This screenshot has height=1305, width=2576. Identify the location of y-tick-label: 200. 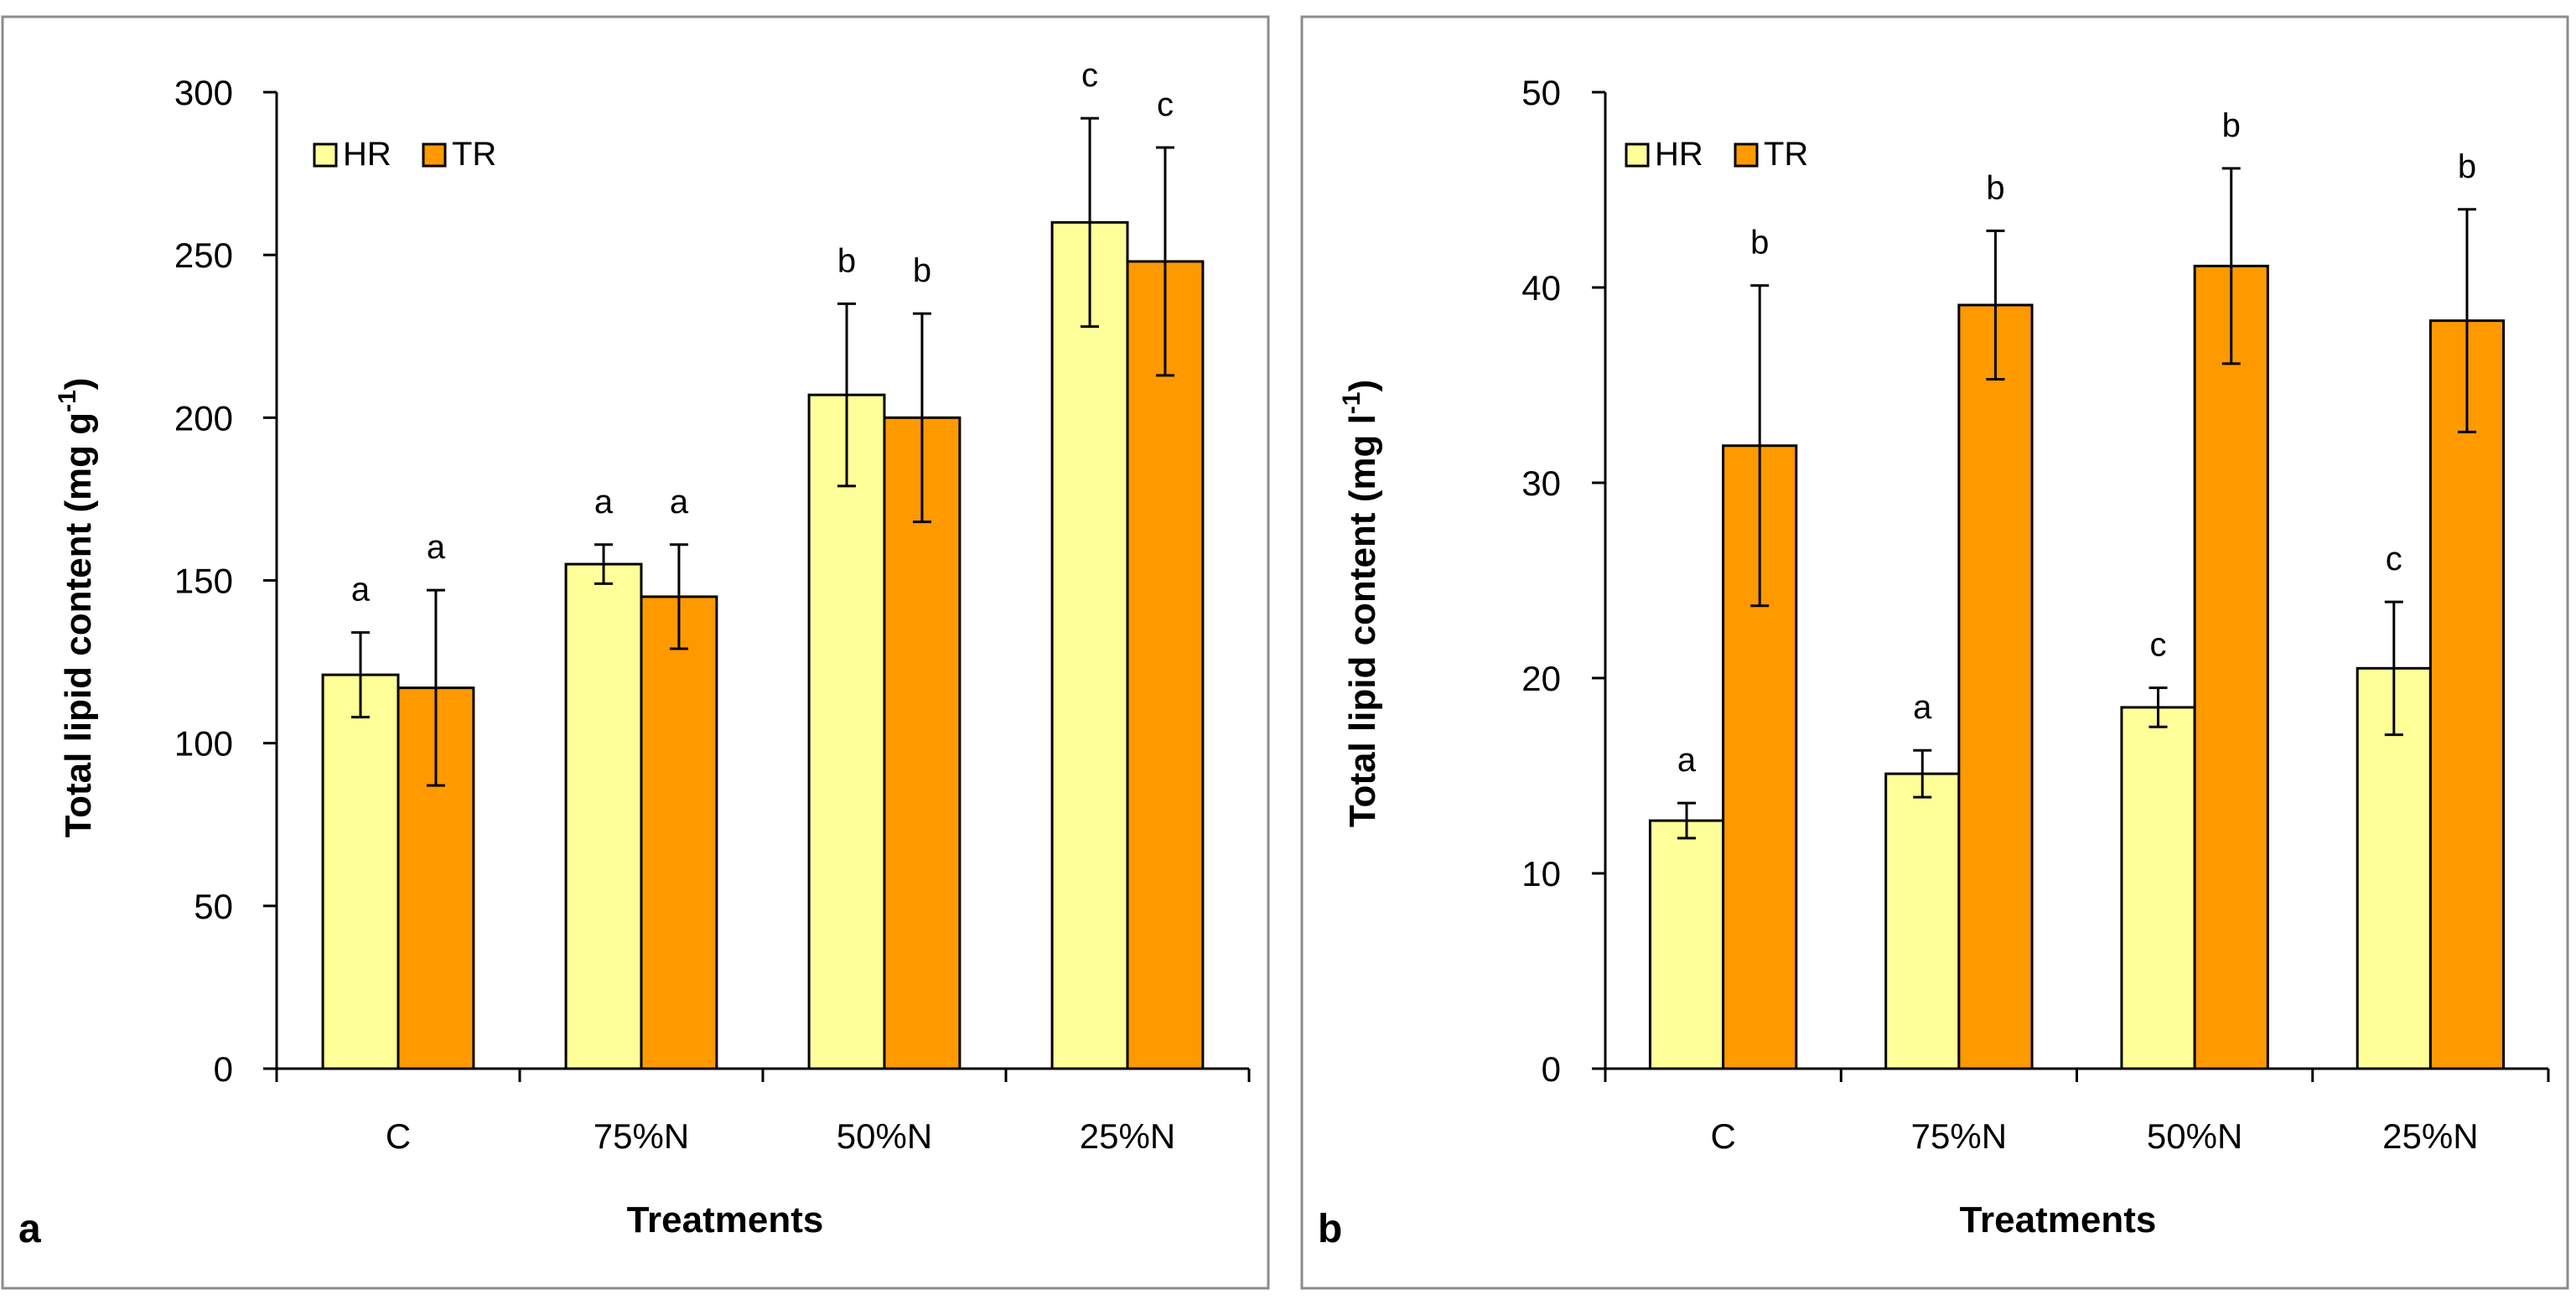
(203, 418).